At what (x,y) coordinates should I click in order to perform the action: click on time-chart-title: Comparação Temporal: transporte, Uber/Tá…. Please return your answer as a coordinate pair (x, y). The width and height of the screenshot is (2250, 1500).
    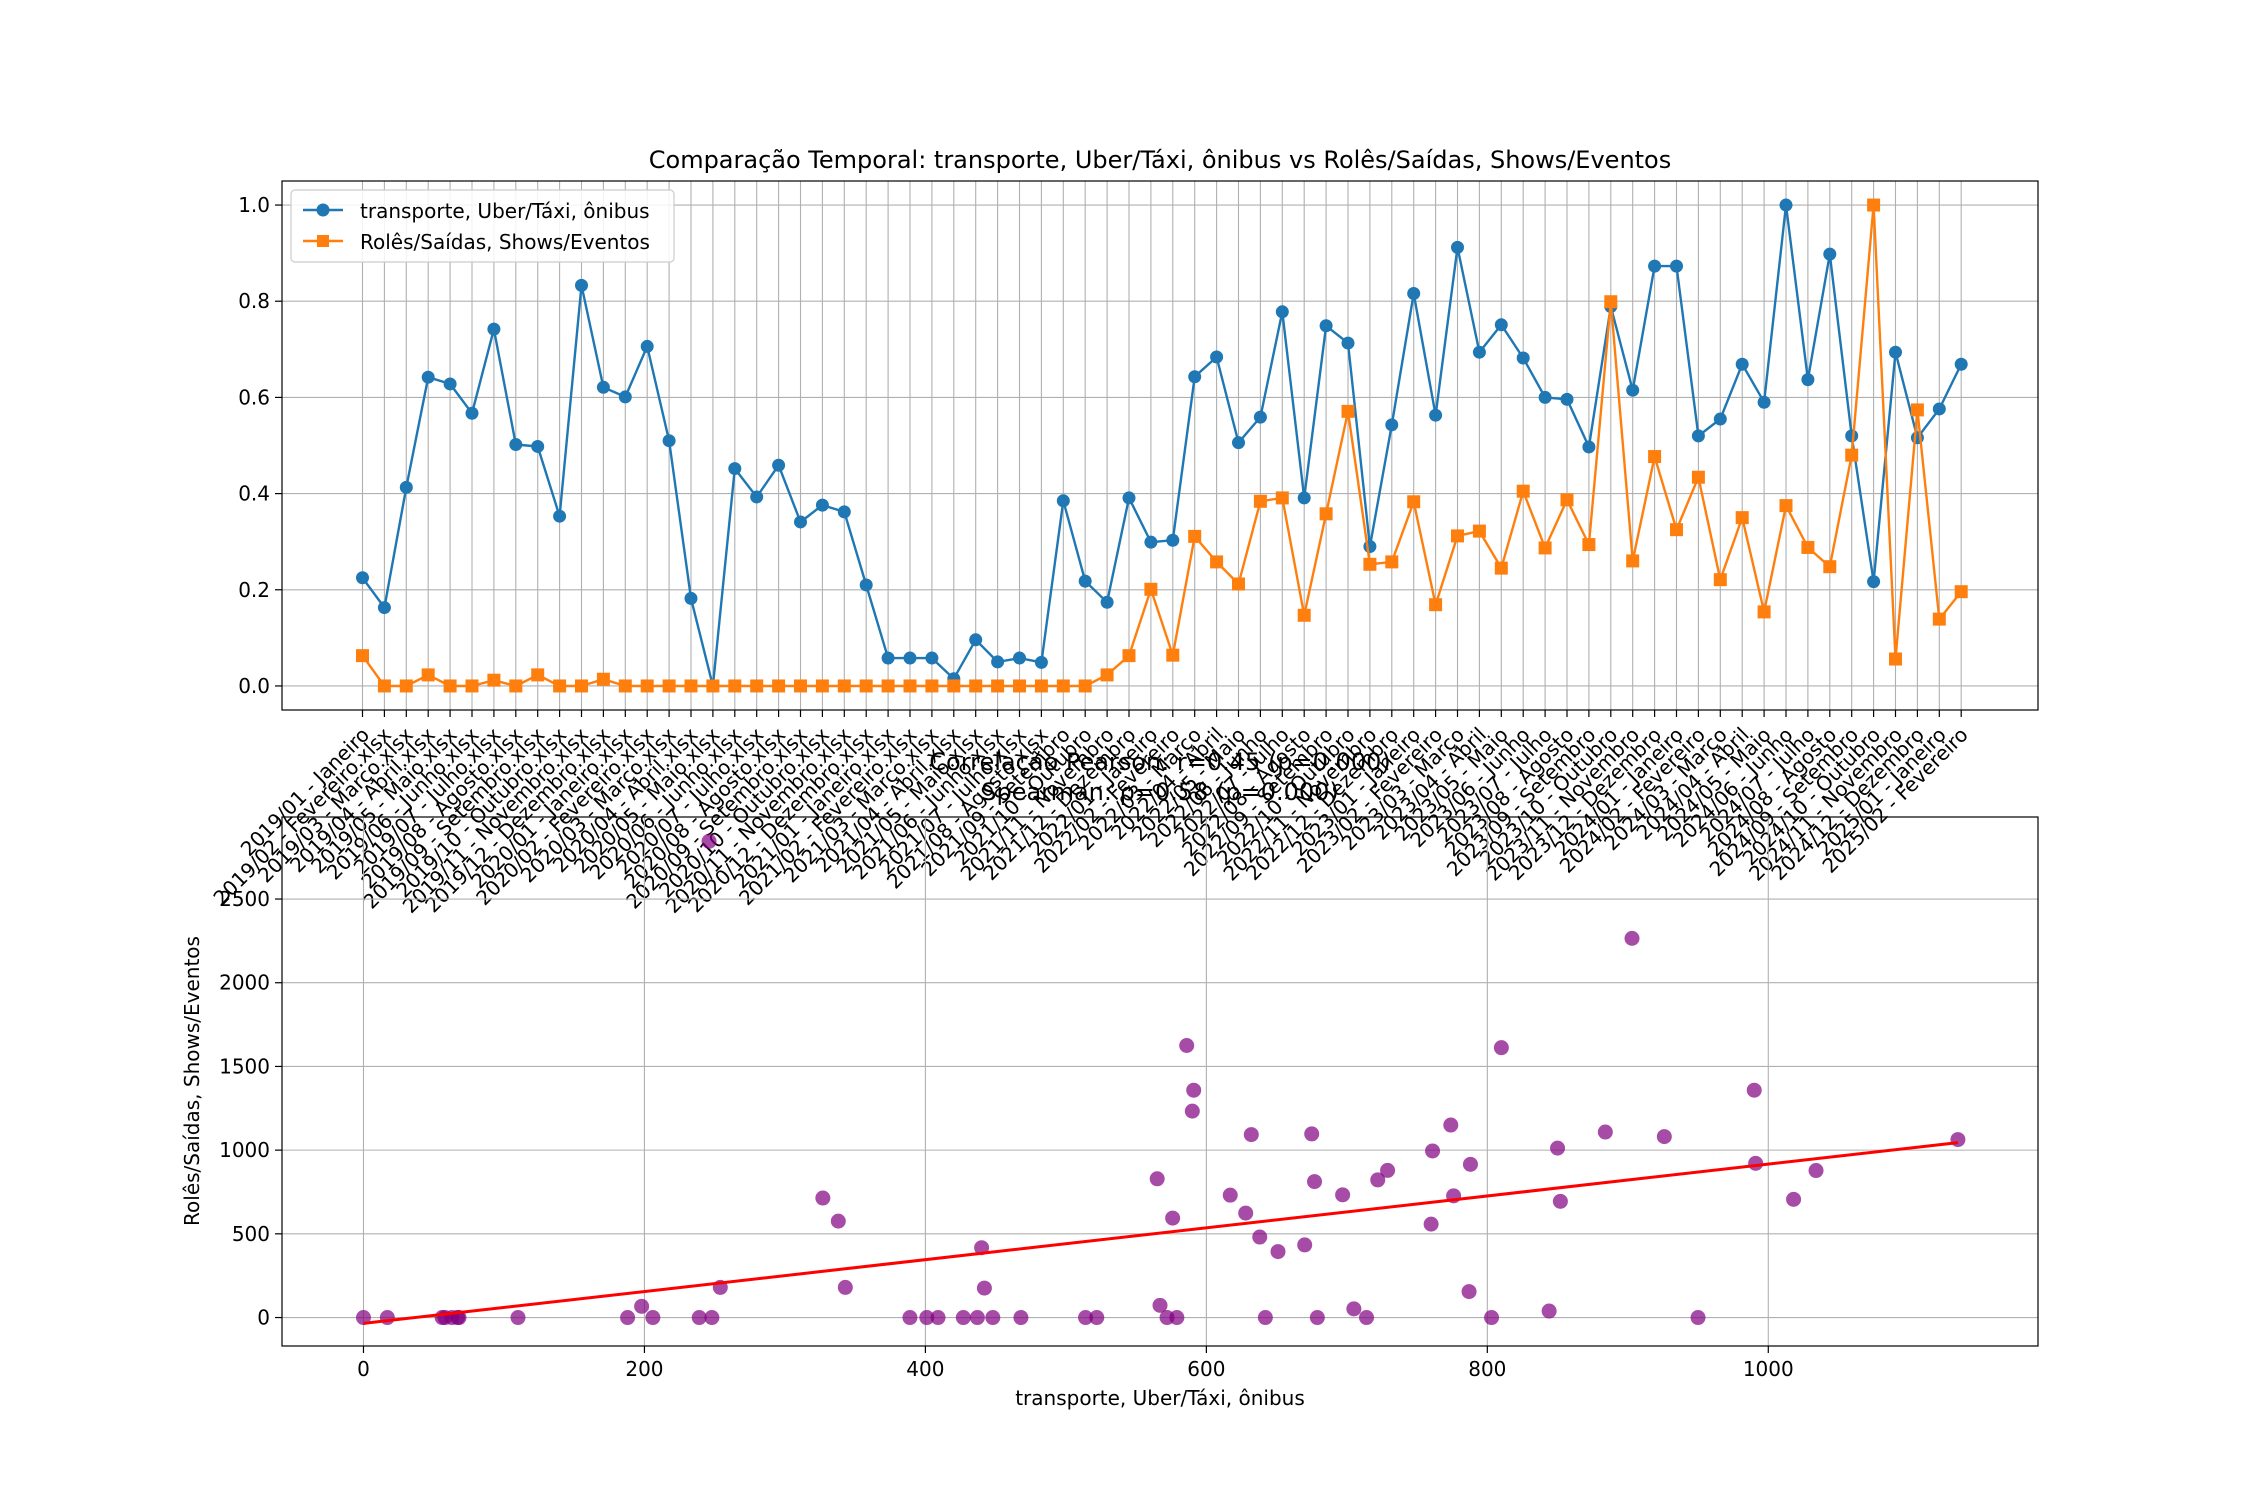
    Looking at the image, I should click on (1160, 160).